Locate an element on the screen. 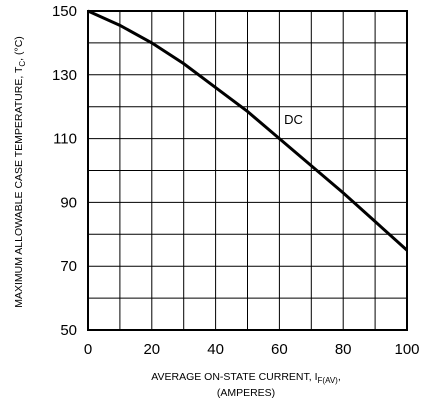 The image size is (432, 403). y-tick-labels: 50 70 90 110 130 150 is located at coordinates (64, 171).